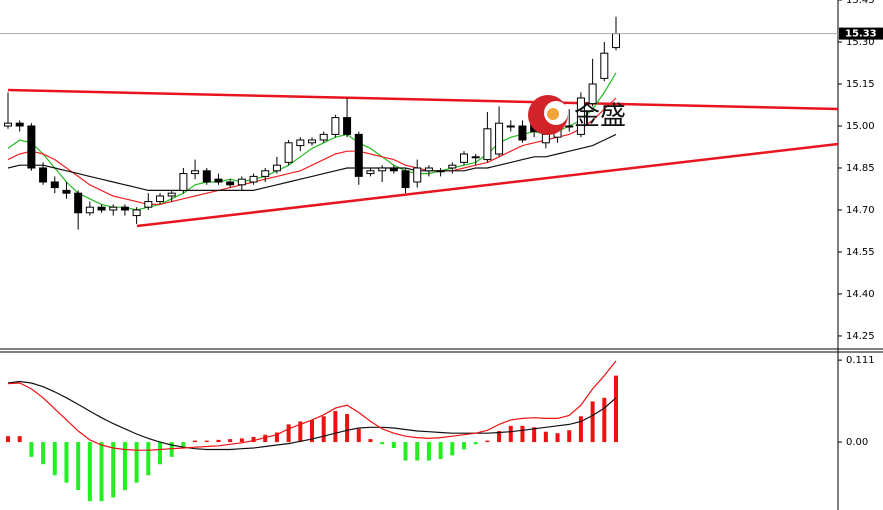 This screenshot has height=510, width=883. Describe the element at coordinates (860, 168) in the screenshot. I see `y-tick-label: 14.85` at that location.